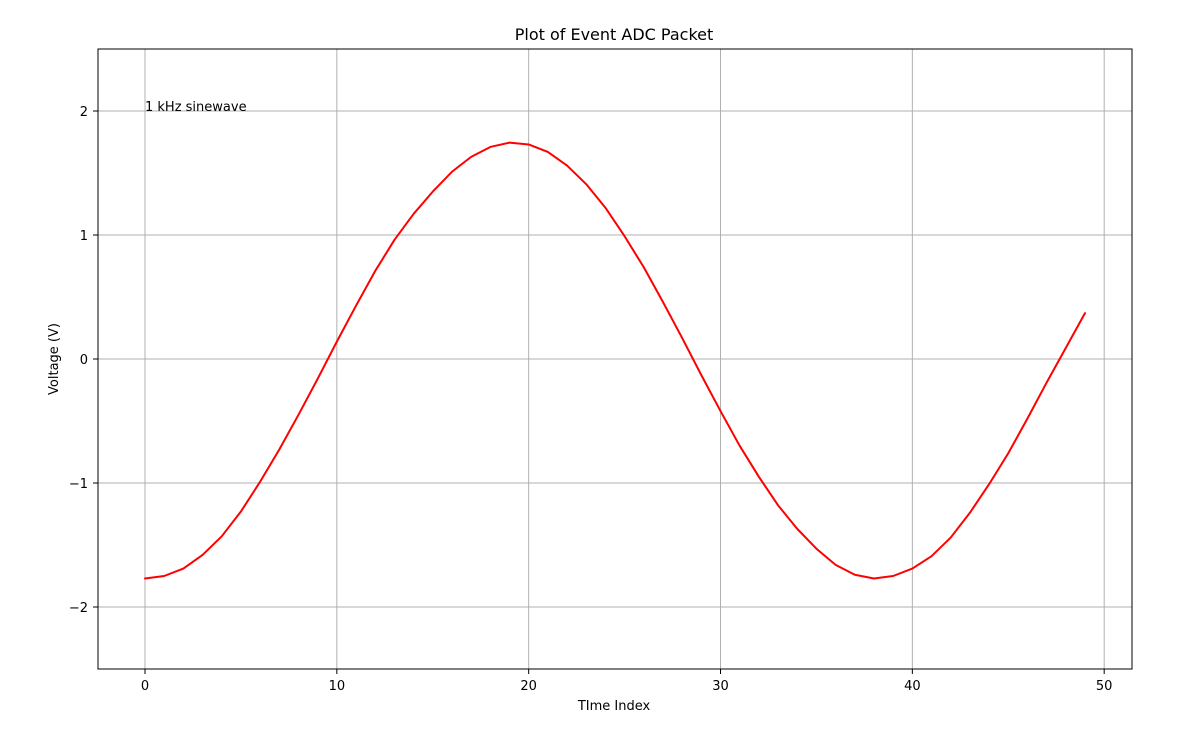 This screenshot has width=1187, height=738. What do you see at coordinates (720, 686) in the screenshot?
I see `x-tick-label: 30` at bounding box center [720, 686].